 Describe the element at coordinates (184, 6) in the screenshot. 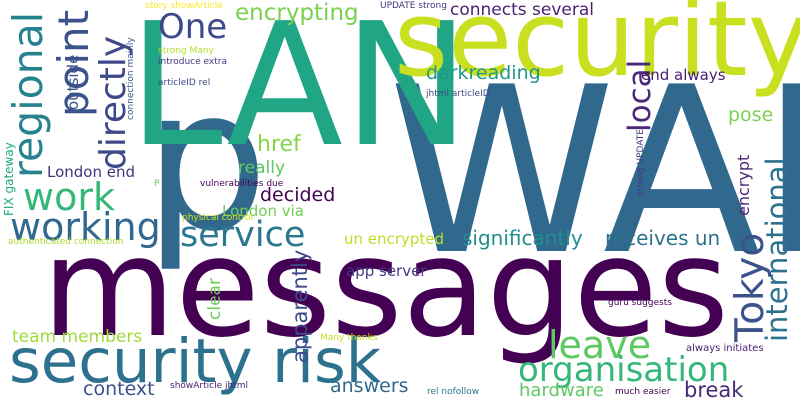

I see `word-story-showarticle: story showArticle` at that location.